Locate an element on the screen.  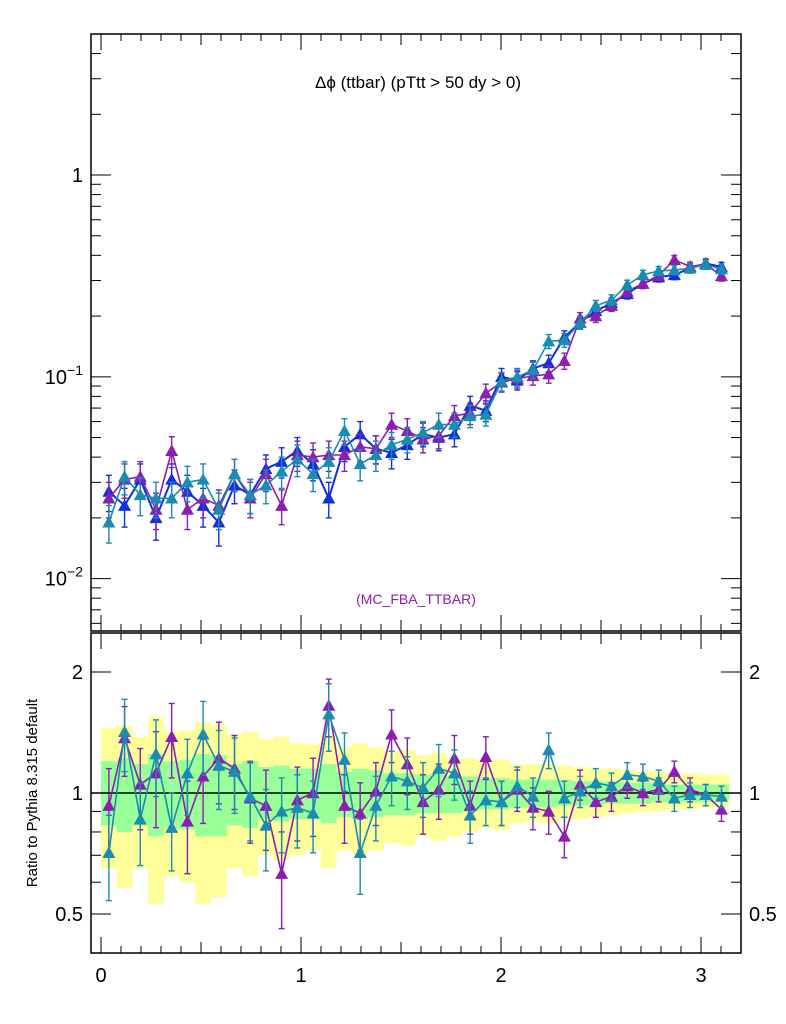
ratio-band-inner is located at coordinates (415, 795).